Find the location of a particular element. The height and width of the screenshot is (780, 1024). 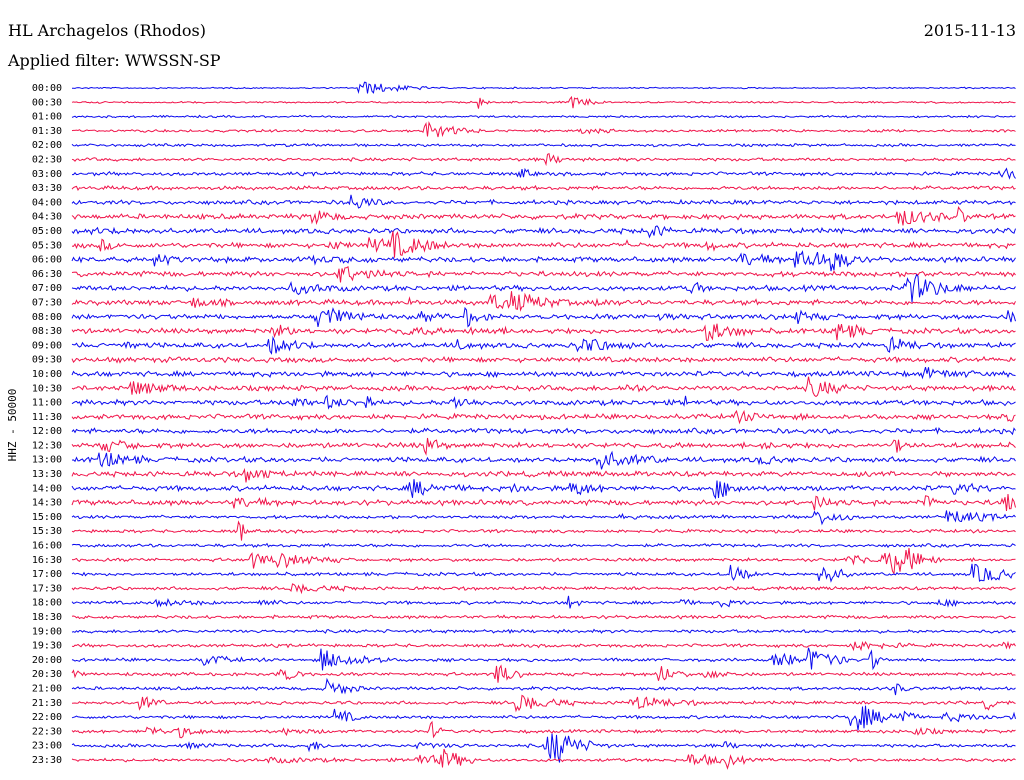

row-label: 23:30 is located at coordinates (47, 760).